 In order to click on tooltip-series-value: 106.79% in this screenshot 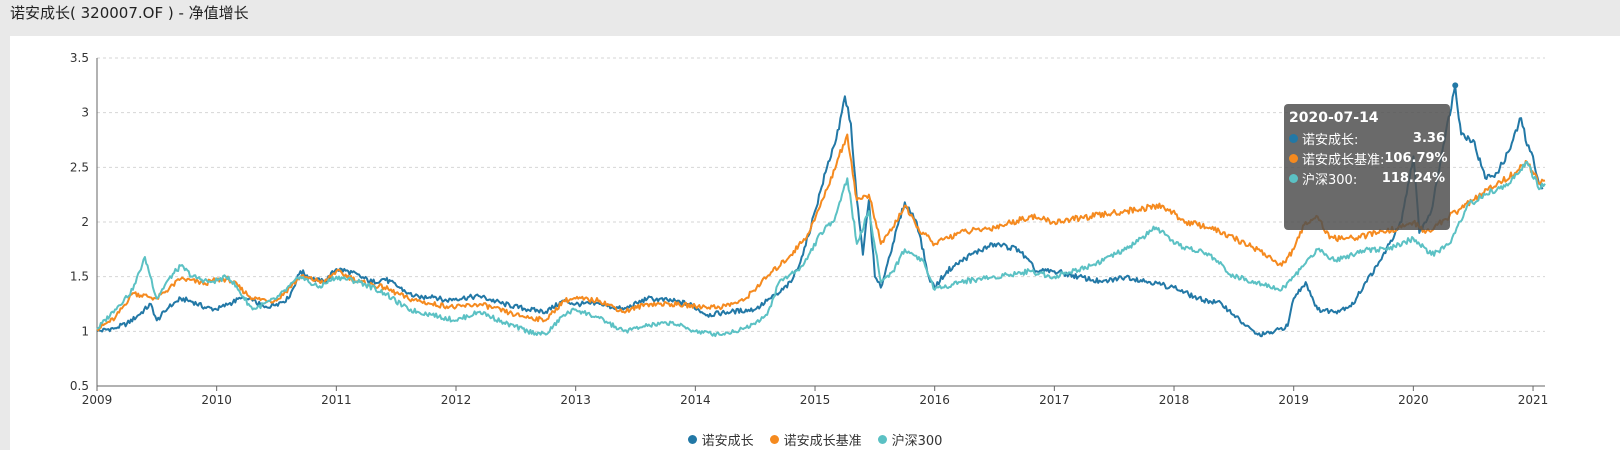, I will do `click(1416, 158)`.